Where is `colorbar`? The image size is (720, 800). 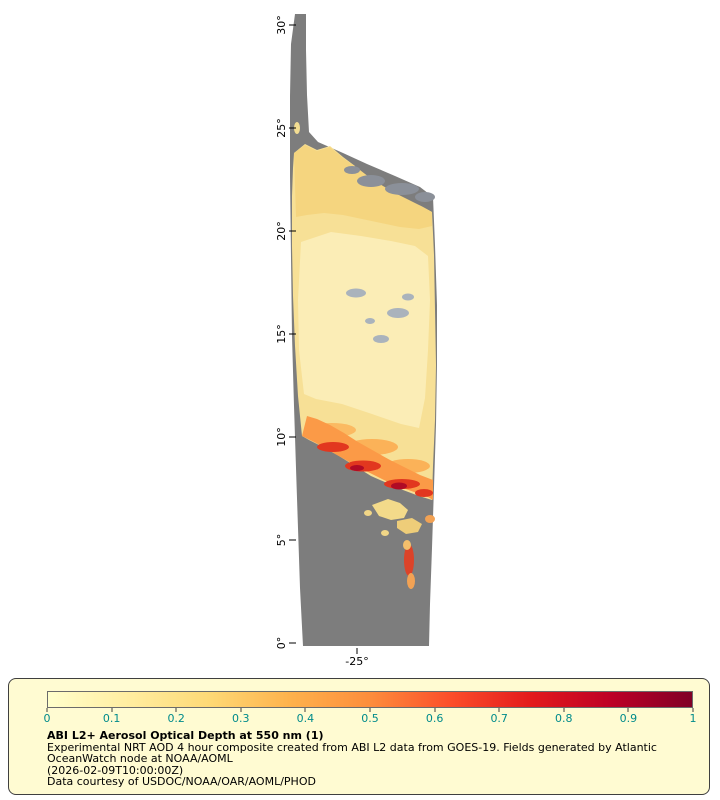 colorbar is located at coordinates (370, 699).